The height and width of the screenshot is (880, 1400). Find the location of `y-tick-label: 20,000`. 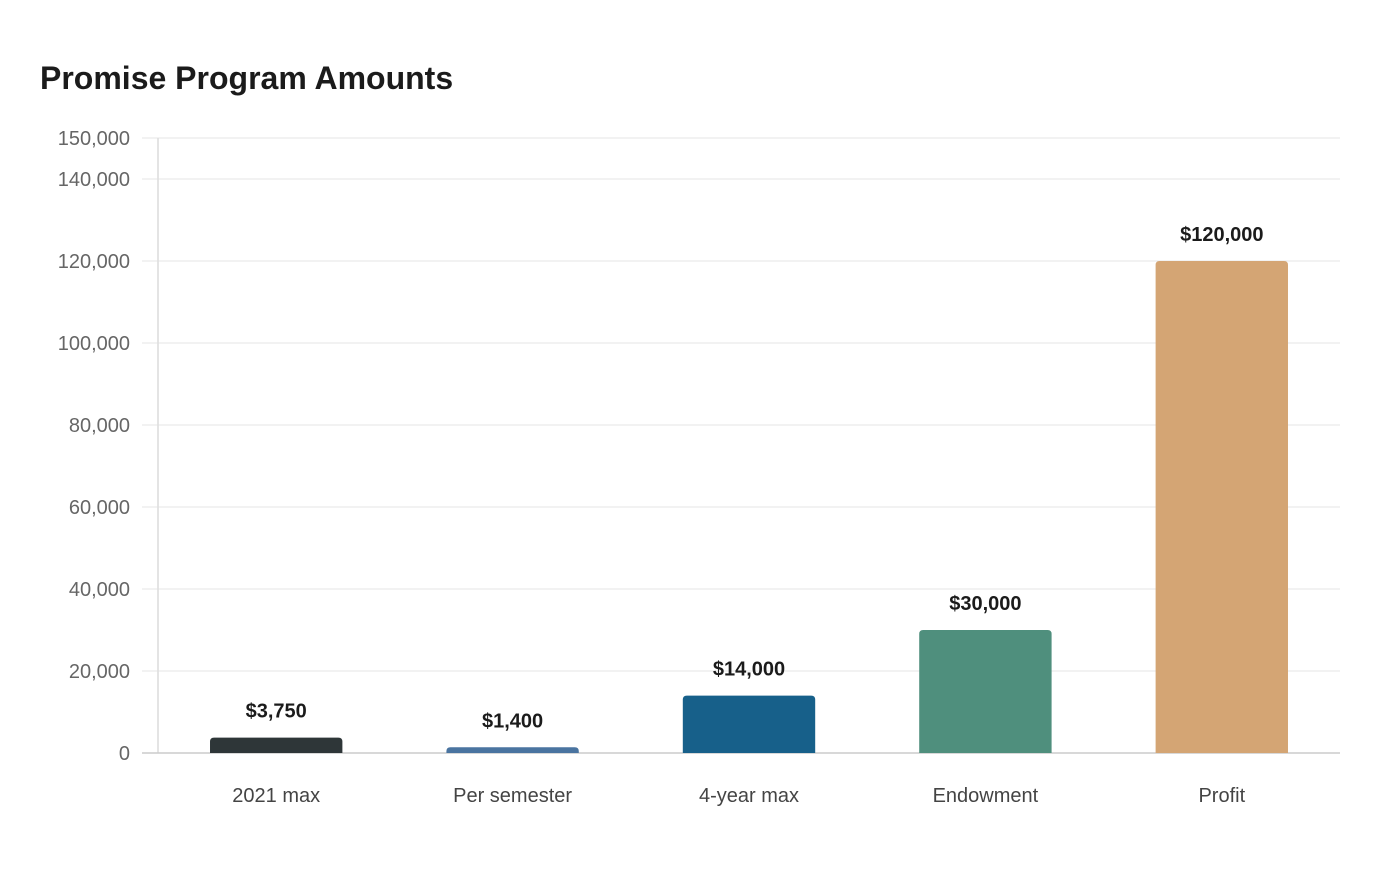

y-tick-label: 20,000 is located at coordinates (99, 672).